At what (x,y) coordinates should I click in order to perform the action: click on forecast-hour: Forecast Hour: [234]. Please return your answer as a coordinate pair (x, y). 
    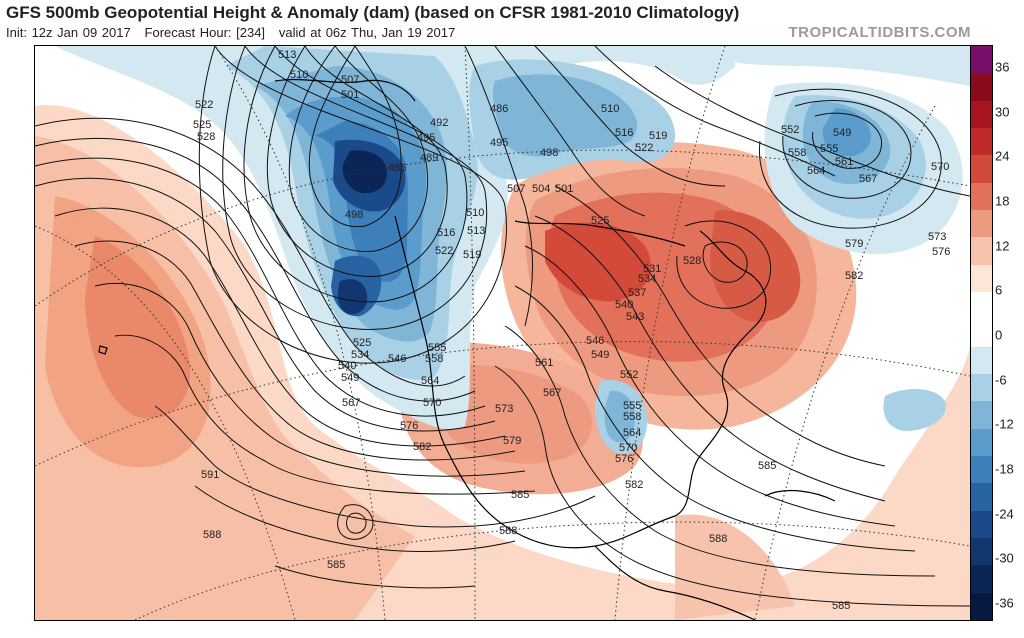
    Looking at the image, I should click on (205, 32).